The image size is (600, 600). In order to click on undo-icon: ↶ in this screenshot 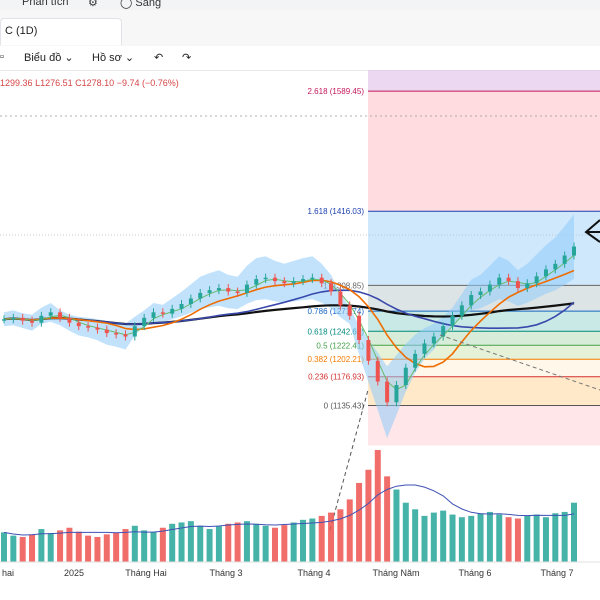, I will do `click(159, 58)`.